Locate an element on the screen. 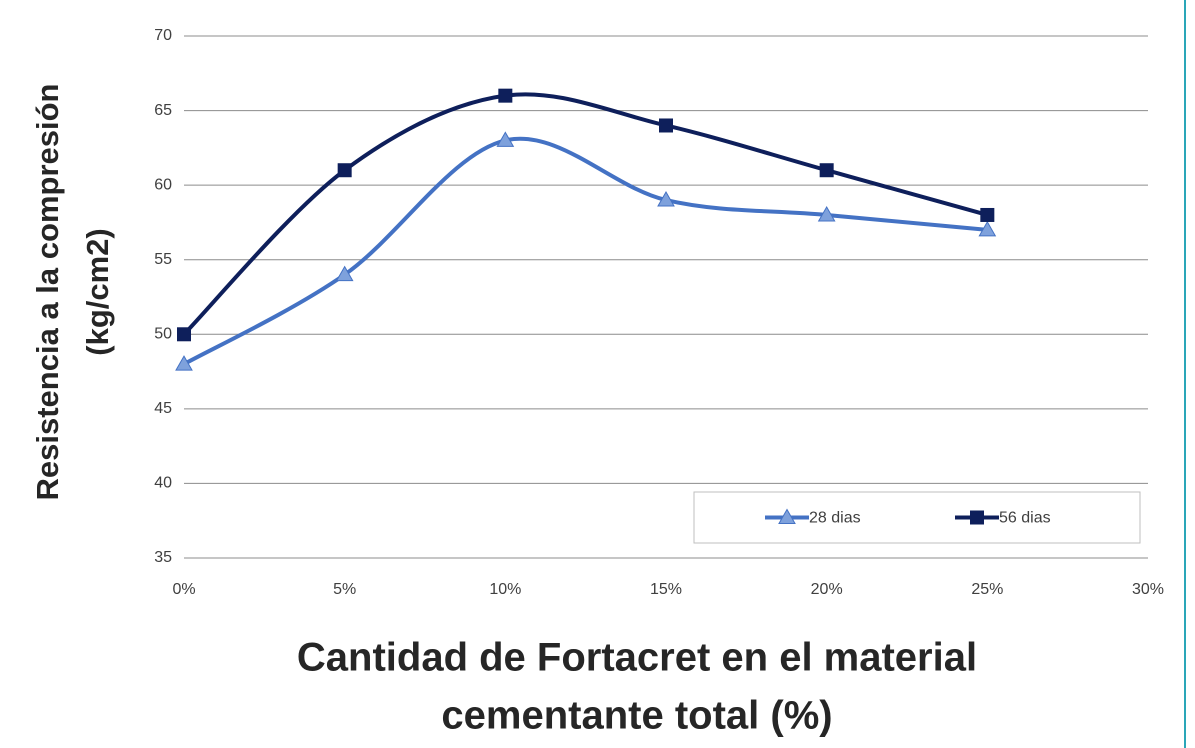 This screenshot has height=748, width=1195. x-tick-label: 5% is located at coordinates (344, 589).